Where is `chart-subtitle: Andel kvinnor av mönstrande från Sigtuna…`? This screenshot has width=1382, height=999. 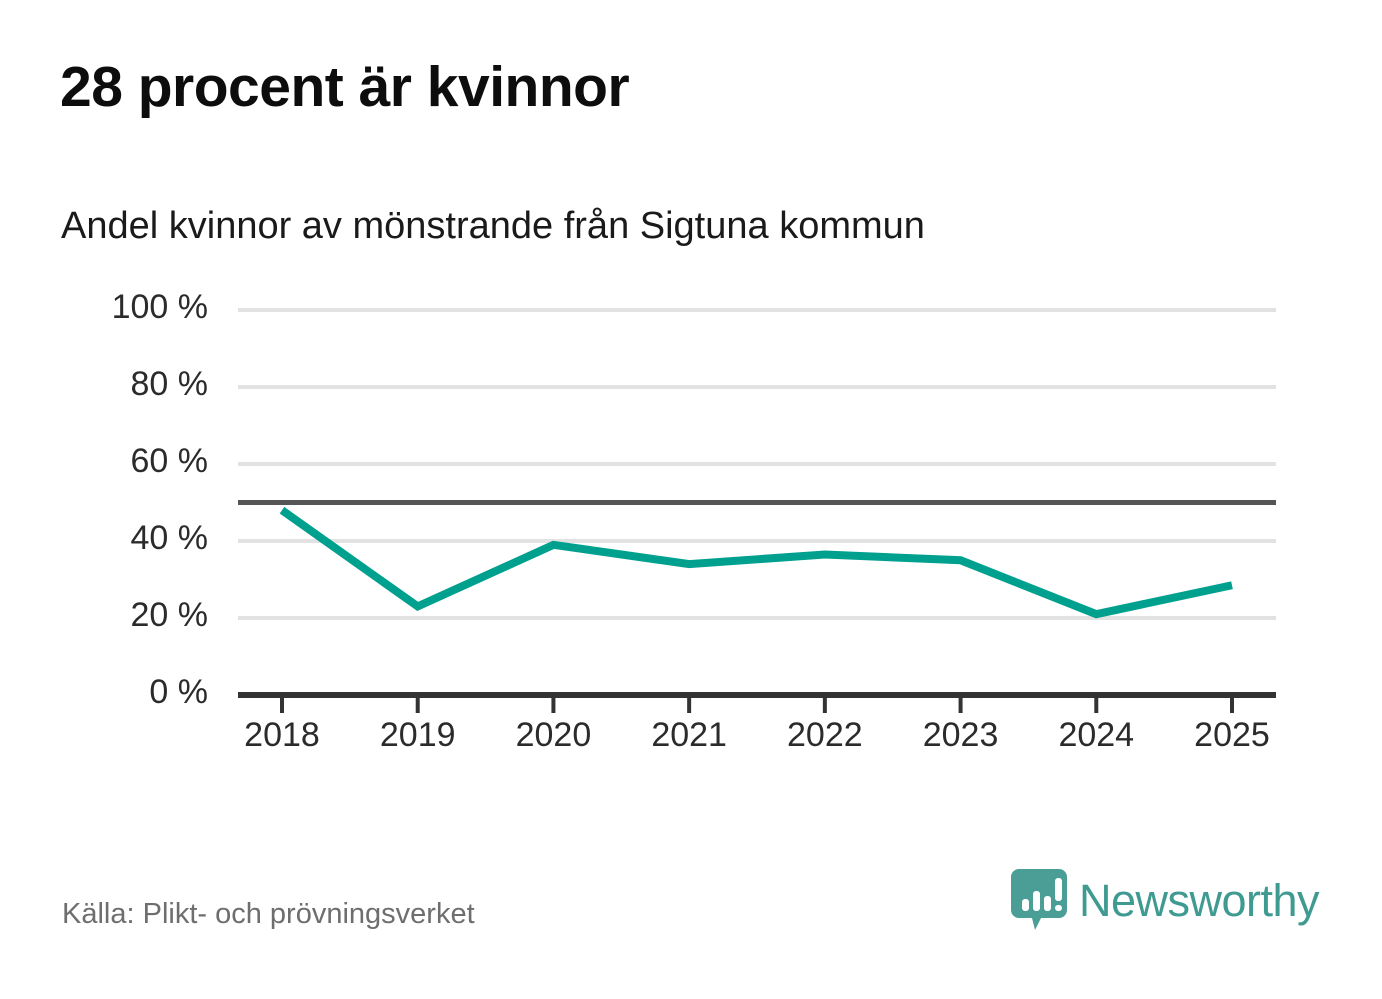
chart-subtitle: Andel kvinnor av mönstrande från Sigtuna… is located at coordinates (493, 226).